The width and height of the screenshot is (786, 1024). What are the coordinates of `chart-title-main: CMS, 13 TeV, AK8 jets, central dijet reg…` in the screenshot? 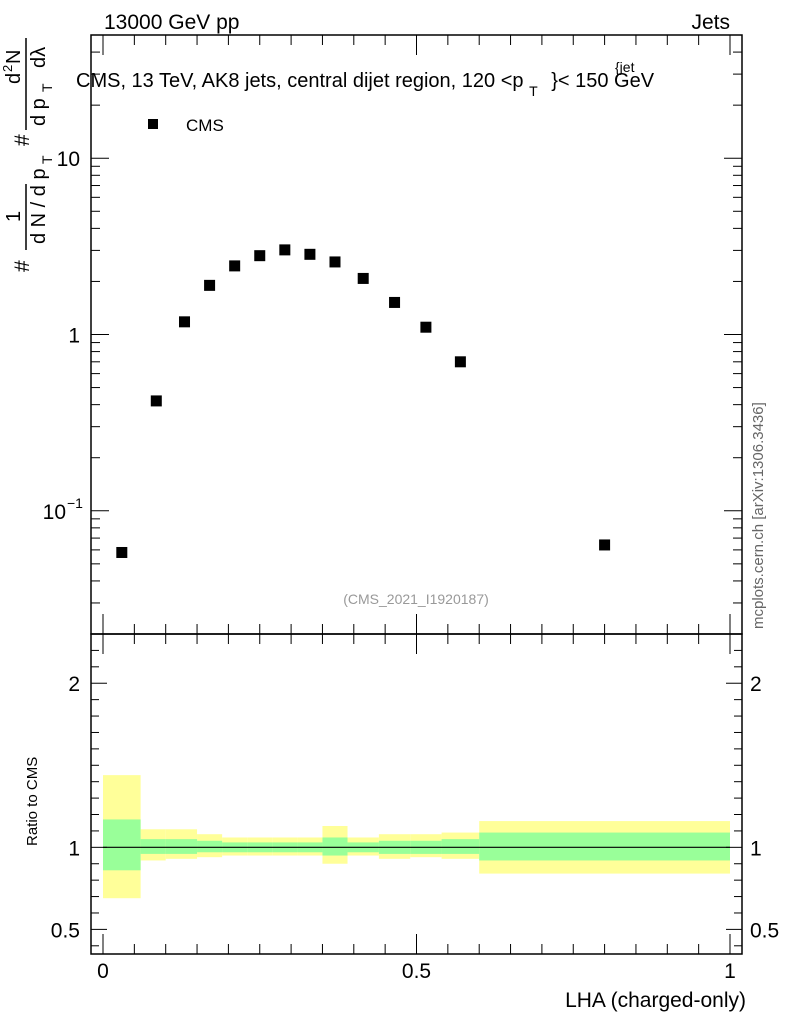 It's located at (300, 81).